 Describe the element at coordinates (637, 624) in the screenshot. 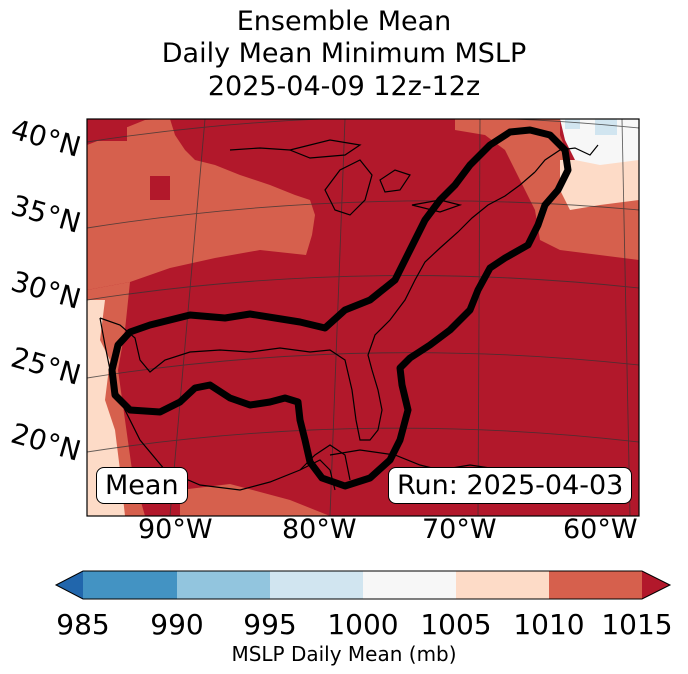

I see `colorbar-tick-1015: 1015` at that location.